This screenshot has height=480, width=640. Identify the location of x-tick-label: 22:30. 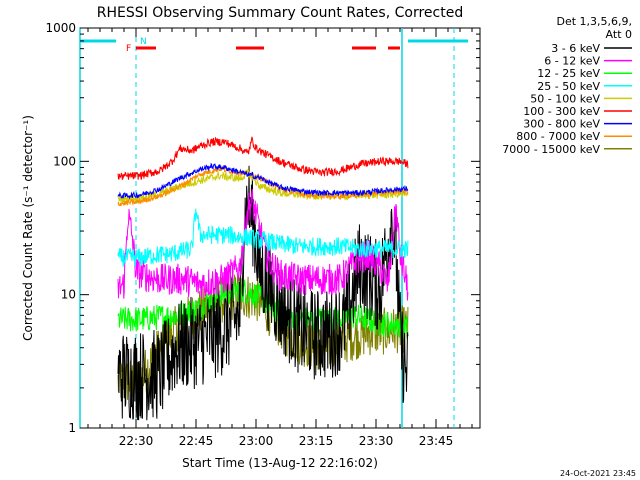
(136, 441).